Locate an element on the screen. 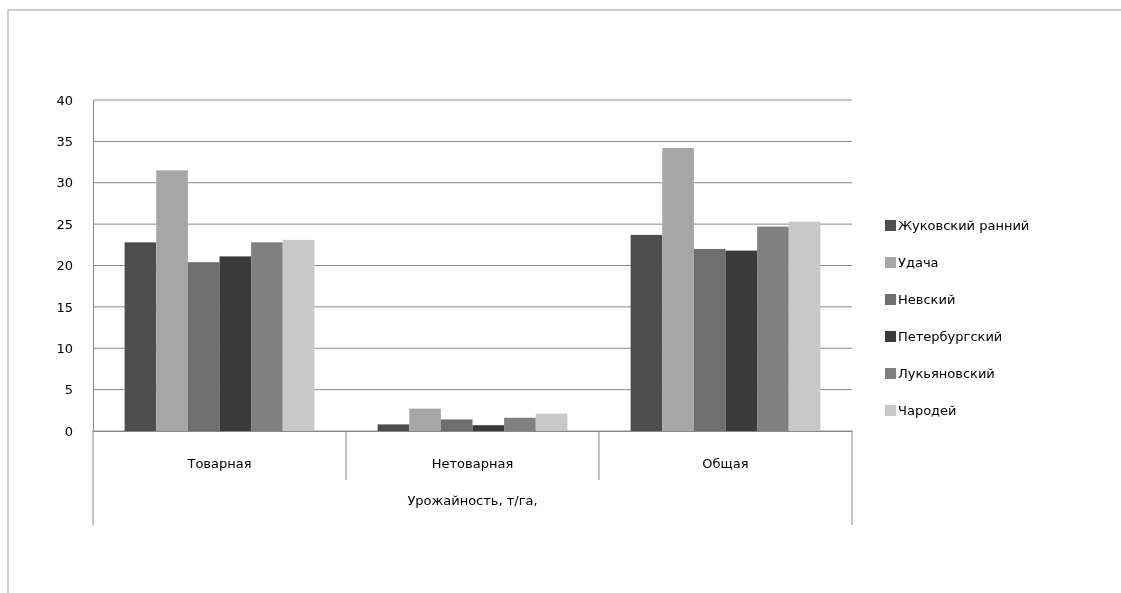 This screenshot has height=593, width=1121. x-axis-title: Урожайность, т/га, is located at coordinates (472, 500).